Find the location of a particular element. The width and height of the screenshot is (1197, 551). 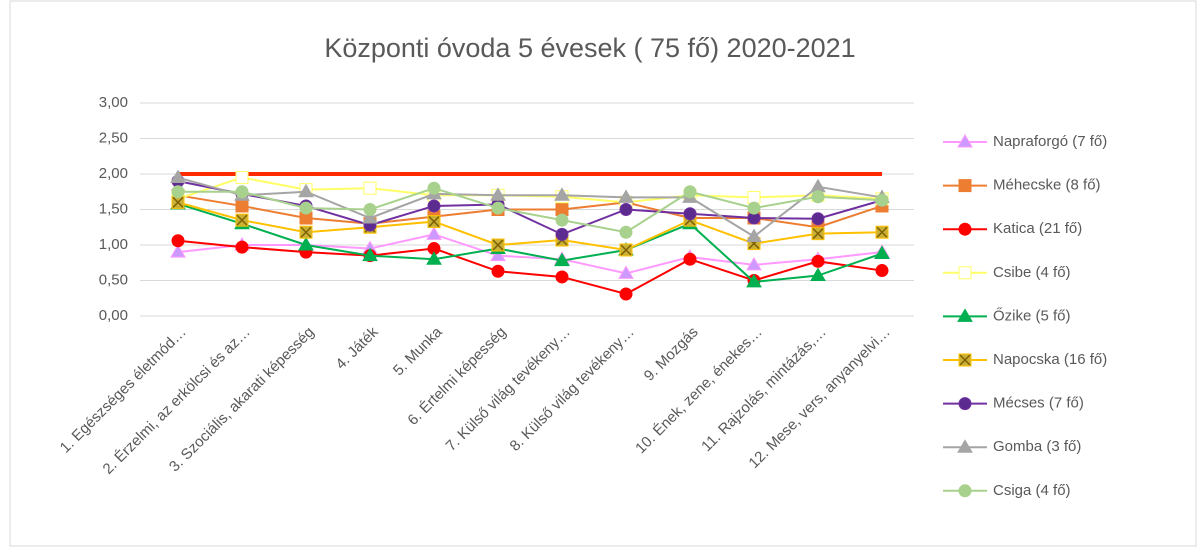

legend-item: Csiga (4 fő) is located at coordinates (1007, 490).